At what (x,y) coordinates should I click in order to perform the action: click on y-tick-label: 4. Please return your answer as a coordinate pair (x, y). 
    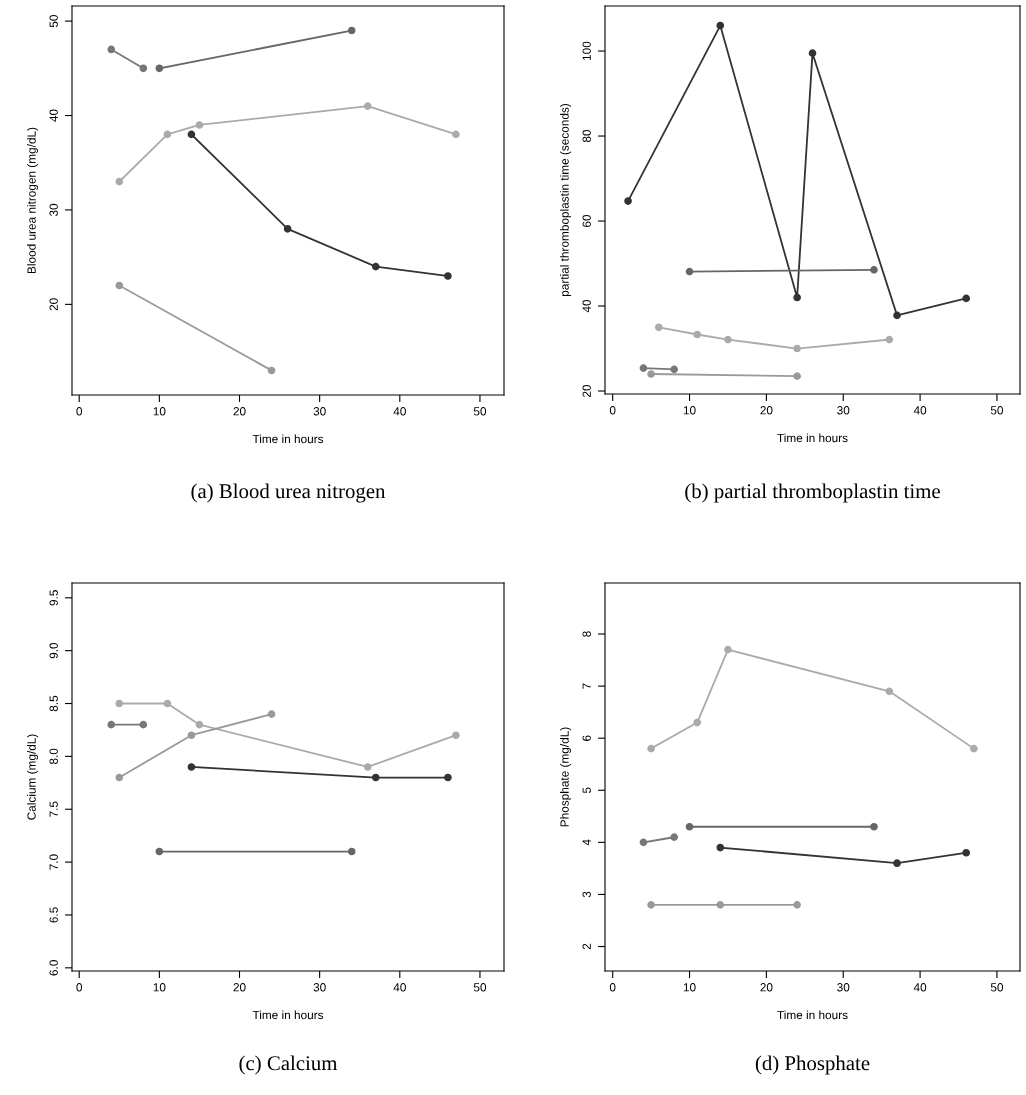
    Looking at the image, I should click on (586, 842).